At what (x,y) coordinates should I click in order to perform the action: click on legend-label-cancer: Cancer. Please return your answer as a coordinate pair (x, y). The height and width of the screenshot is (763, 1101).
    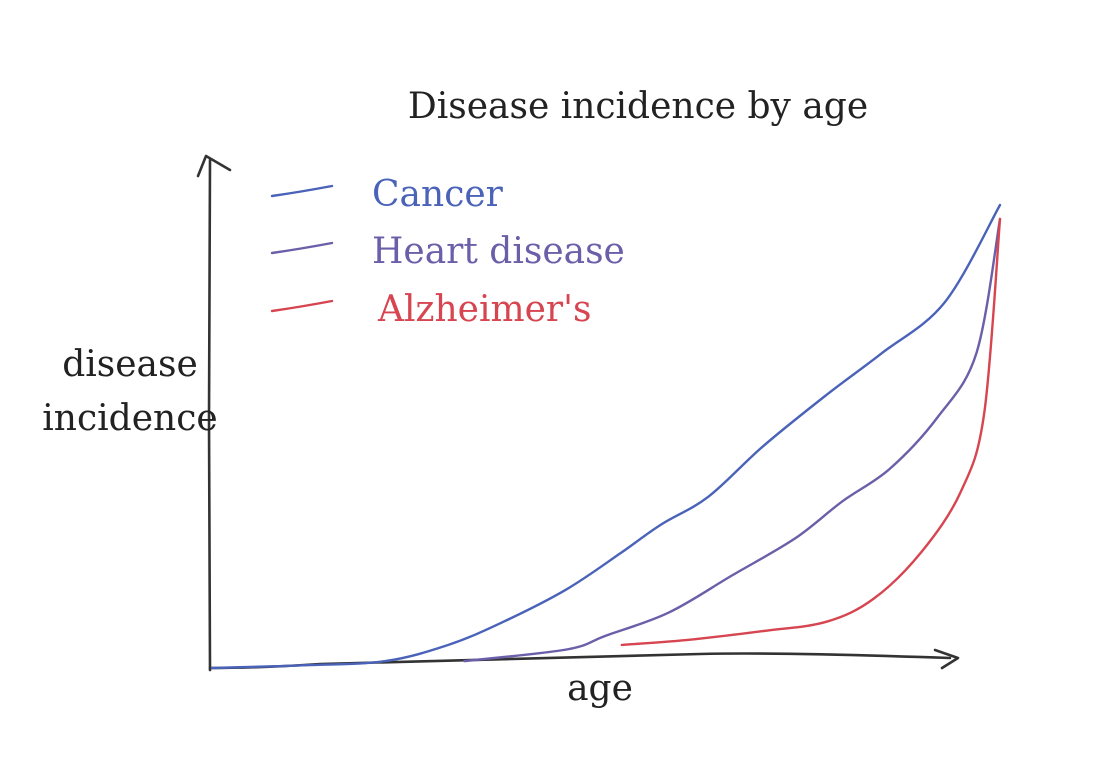
    Looking at the image, I should click on (438, 194).